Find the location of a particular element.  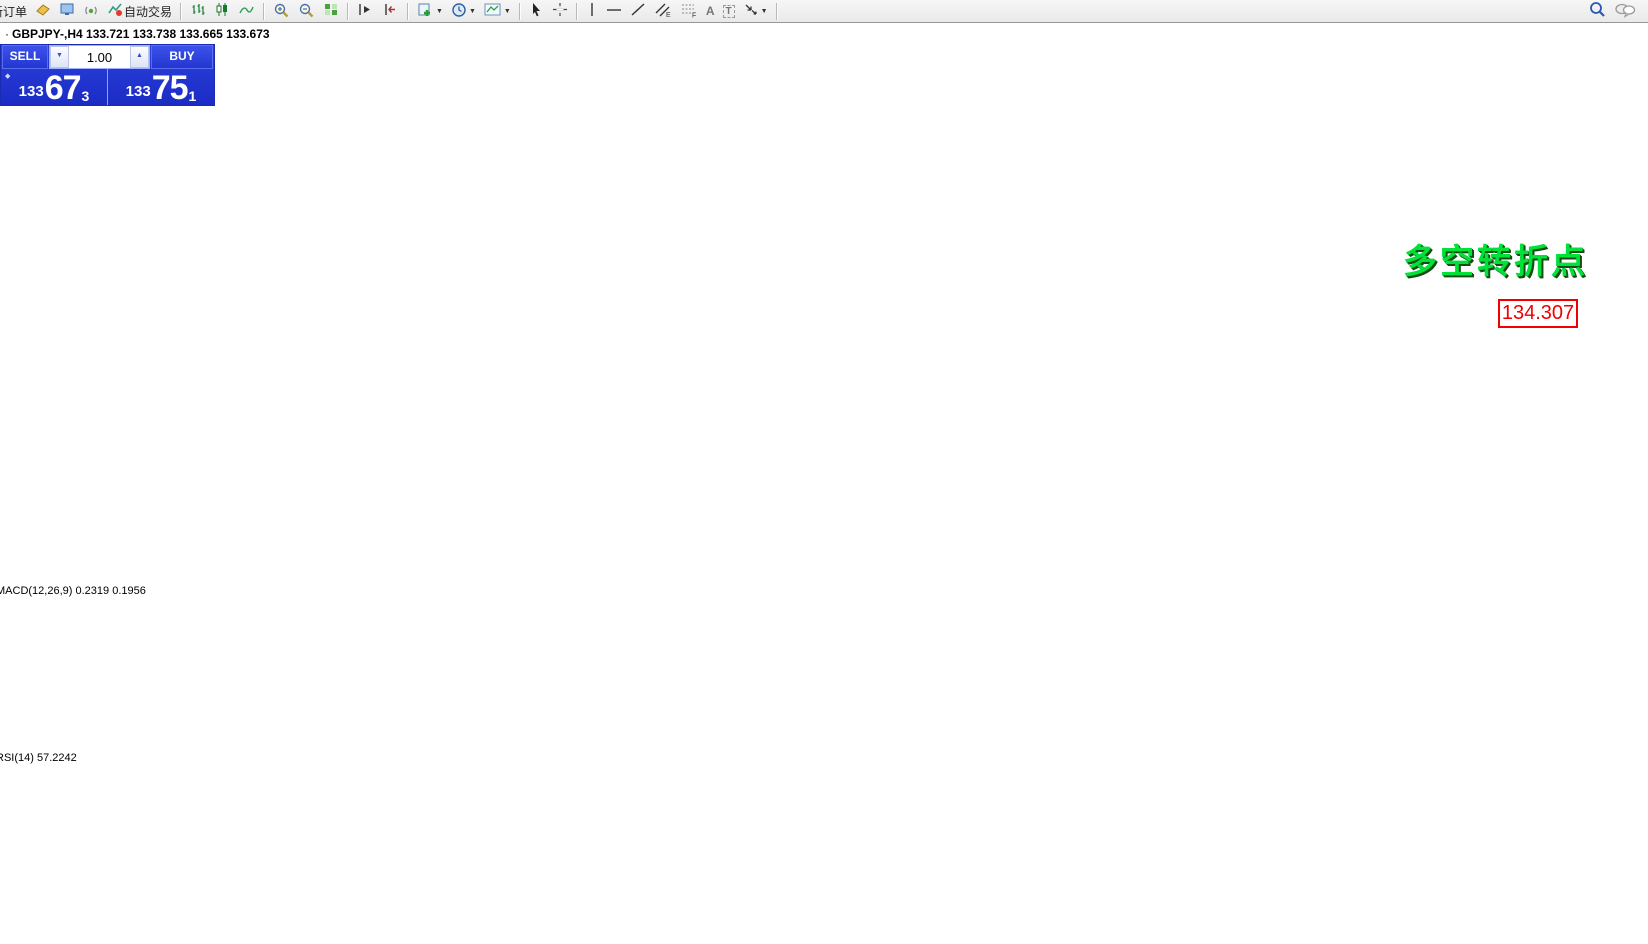

zoom-in-button is located at coordinates (281, 11).